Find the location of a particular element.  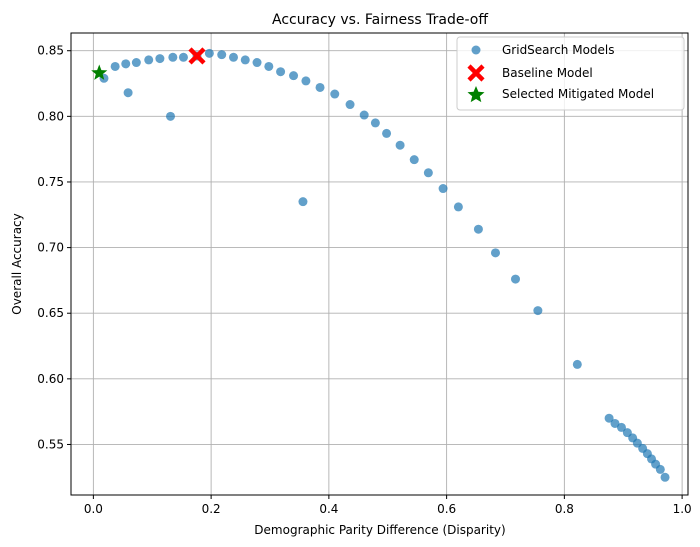

legend-item-baseline: Baseline Model is located at coordinates (530, 73).